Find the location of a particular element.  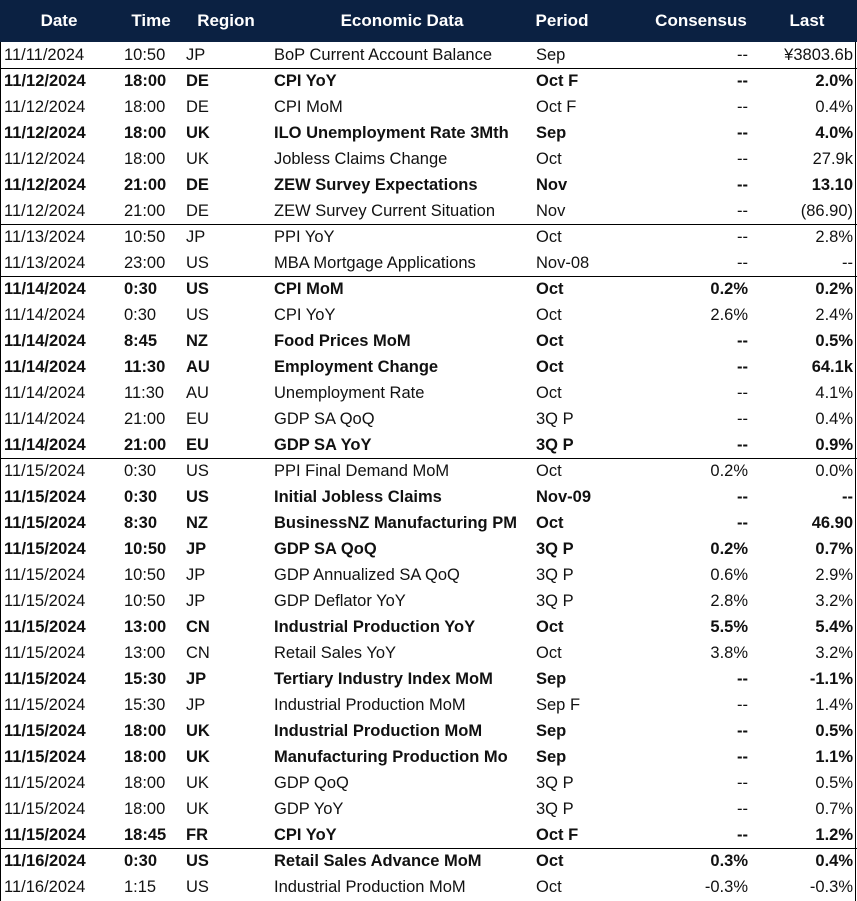

cell-economic-data: GDP QoQ is located at coordinates (311, 783).